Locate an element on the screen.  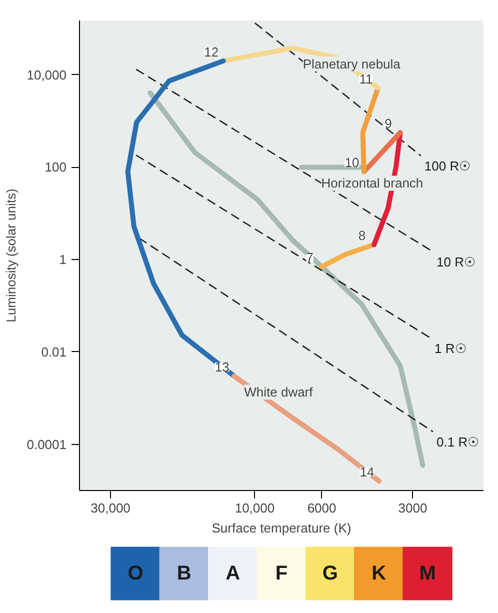
x-tick-label: 6000 is located at coordinates (321, 508).